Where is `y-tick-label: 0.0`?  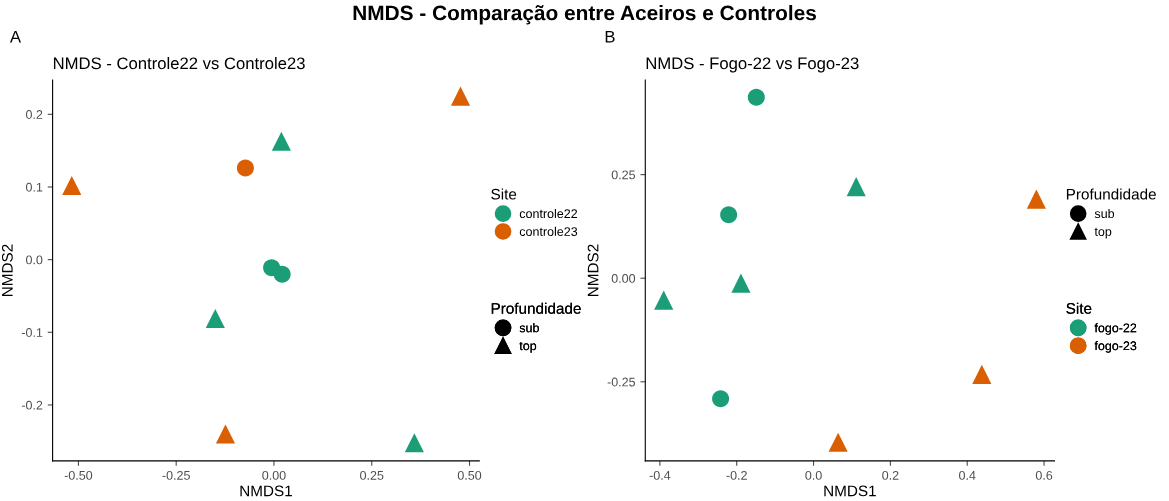
y-tick-label: 0.0 is located at coordinates (34, 260).